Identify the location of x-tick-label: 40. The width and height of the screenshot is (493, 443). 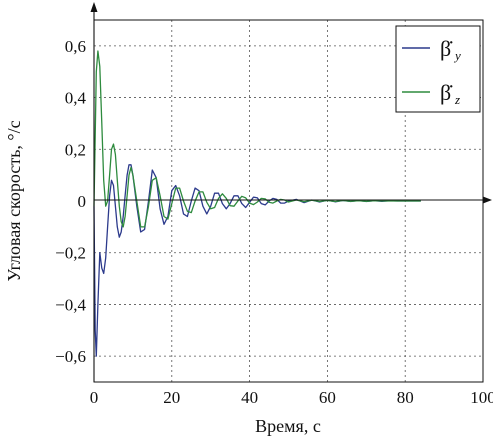
(249, 397).